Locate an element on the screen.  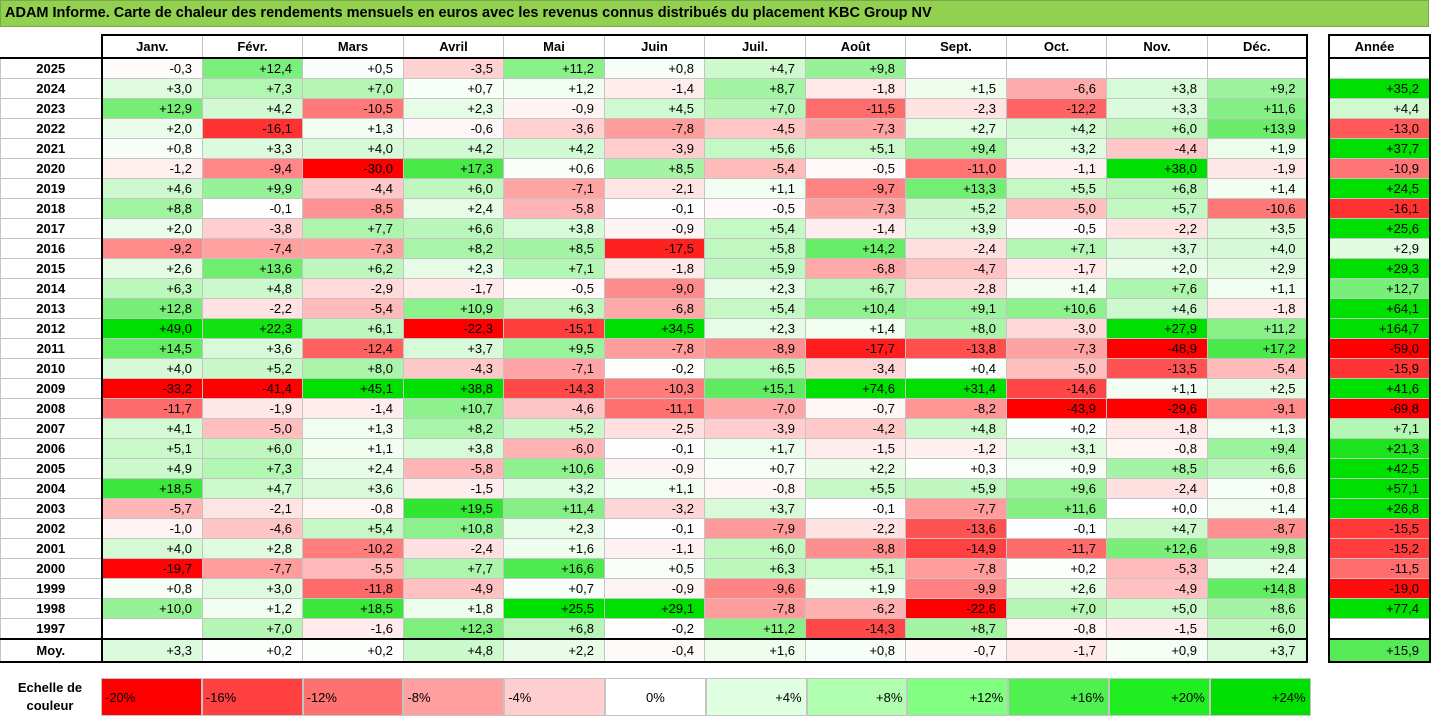
heatmap-cell: +10,0 is located at coordinates (151, 608).